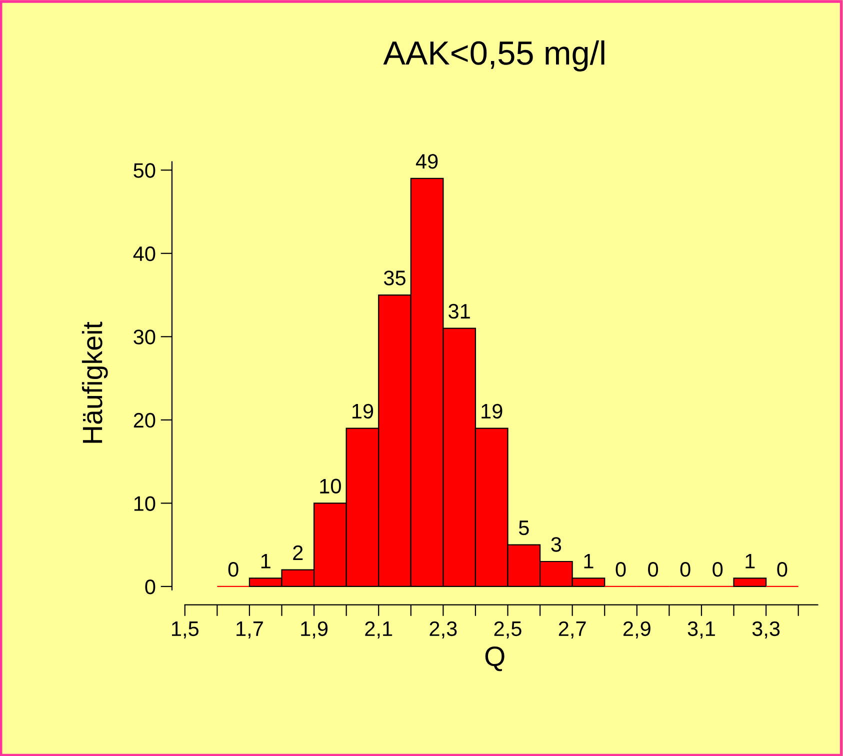  I want to click on y-tick-label: 30, so click(145, 337).